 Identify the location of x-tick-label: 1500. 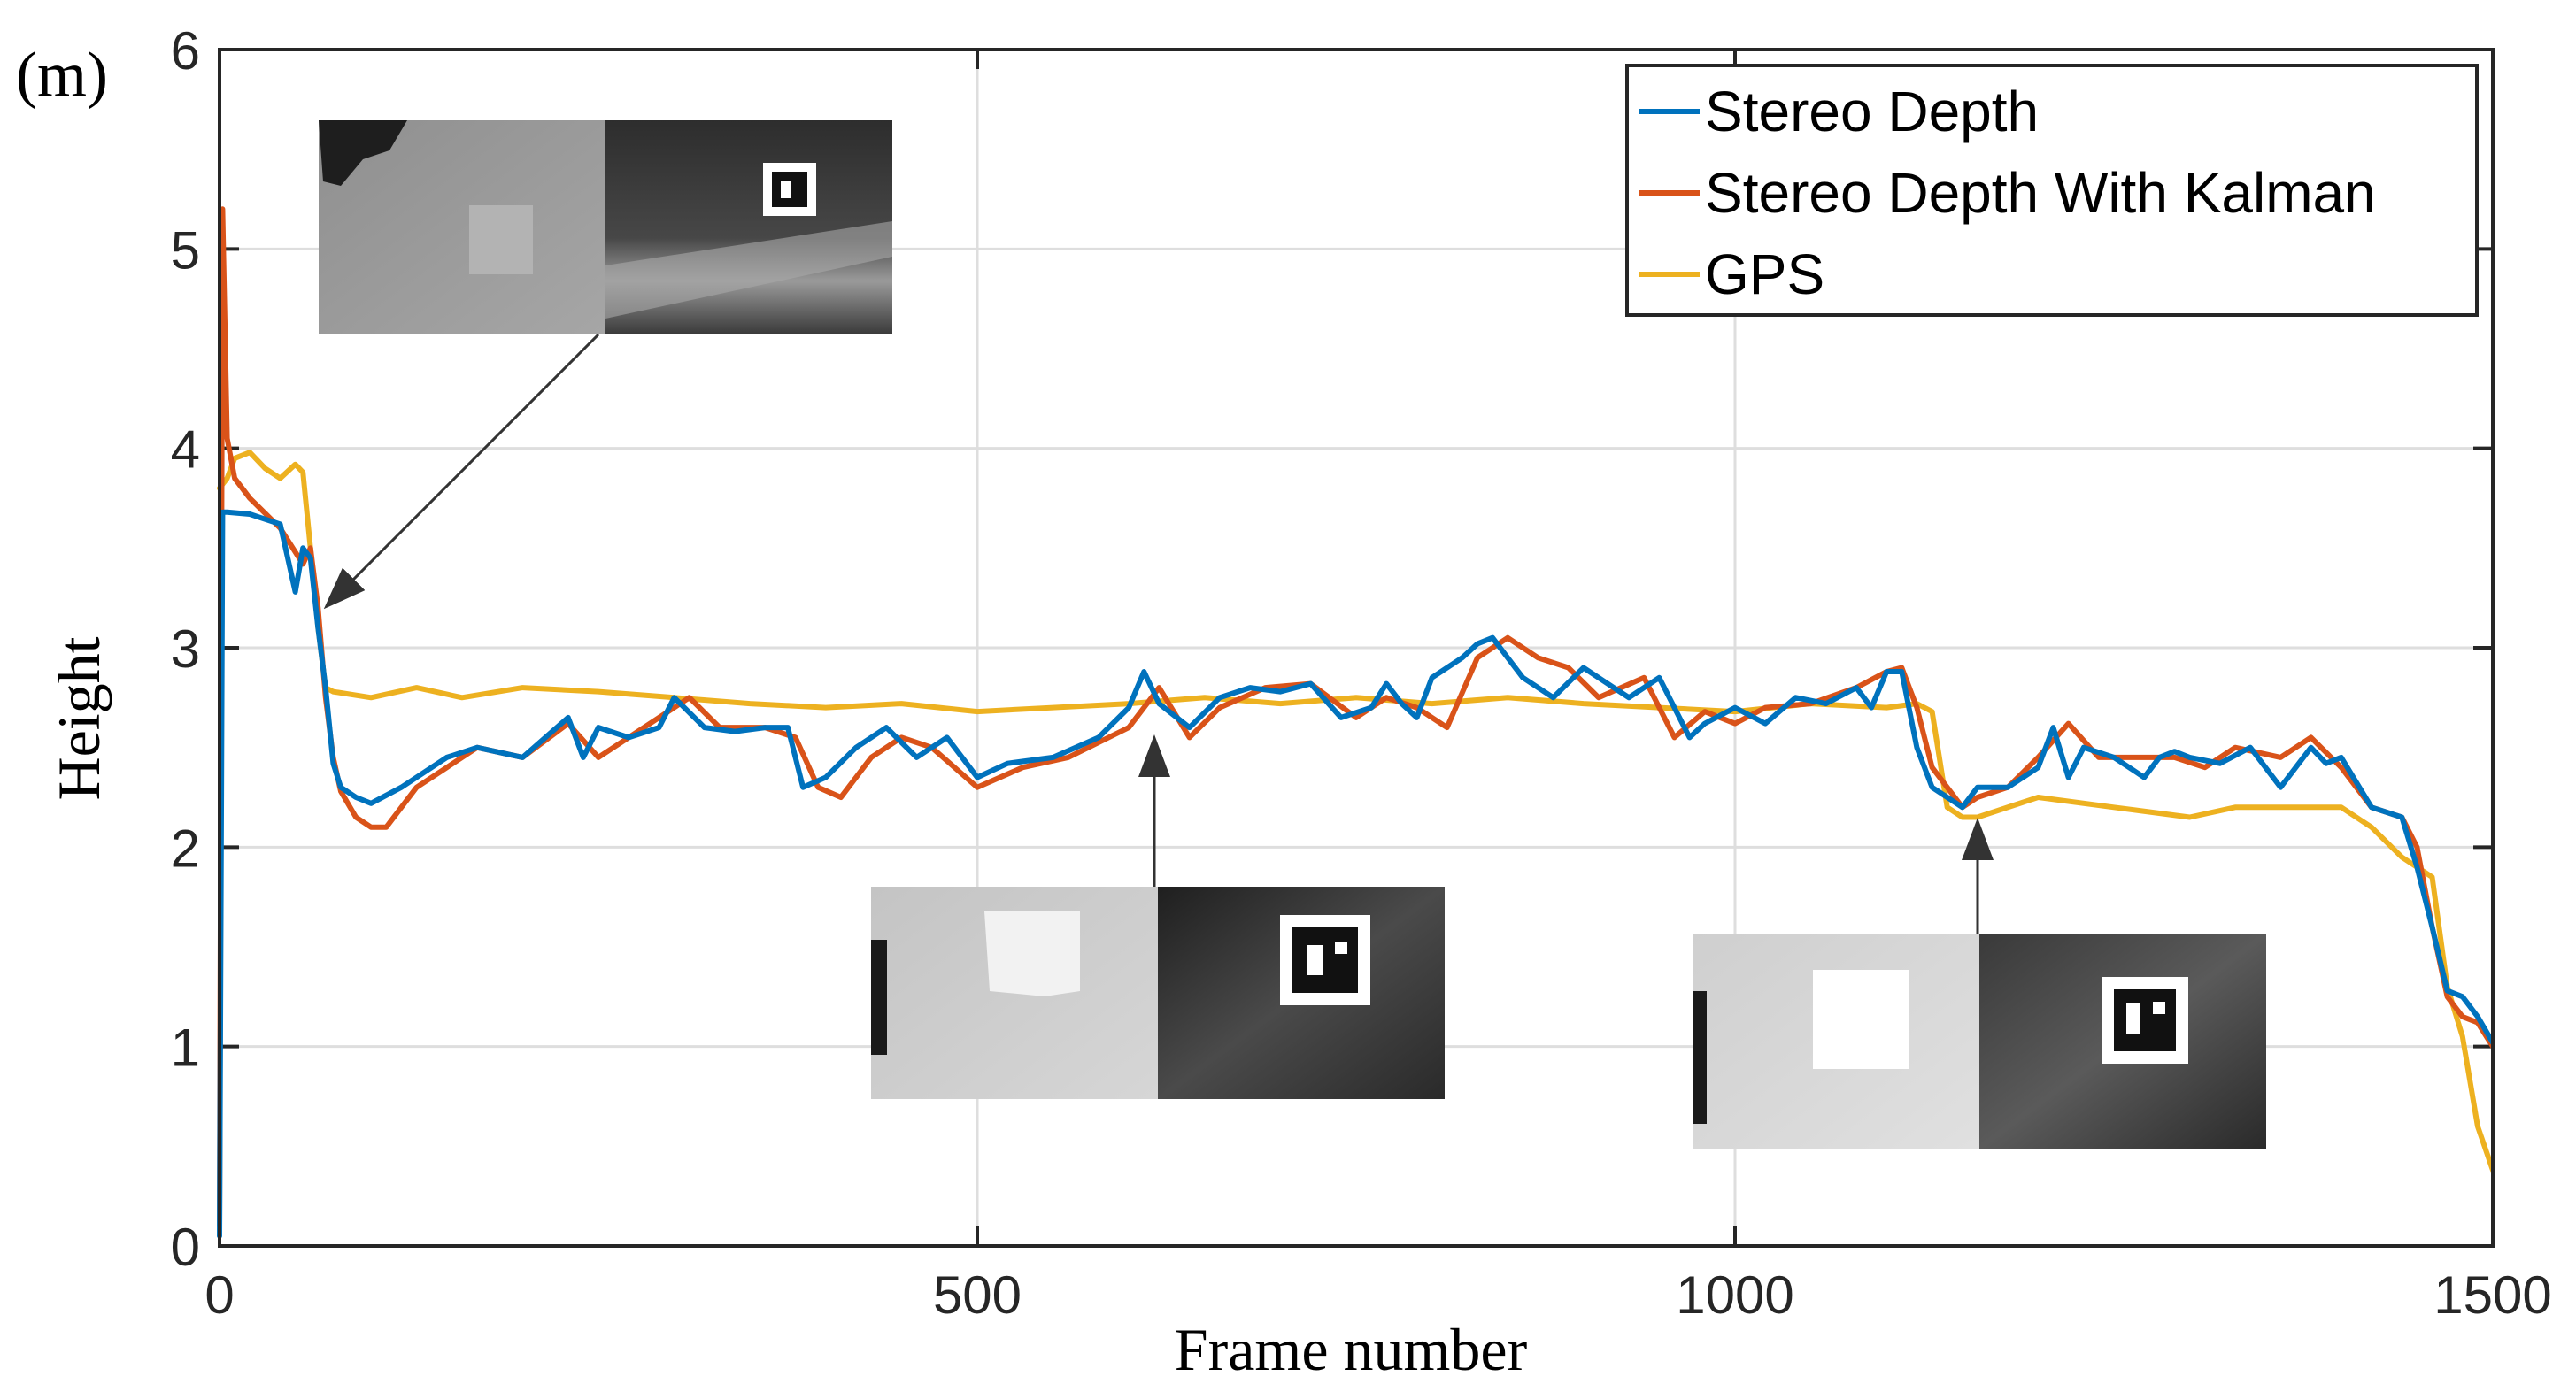
(2492, 1295).